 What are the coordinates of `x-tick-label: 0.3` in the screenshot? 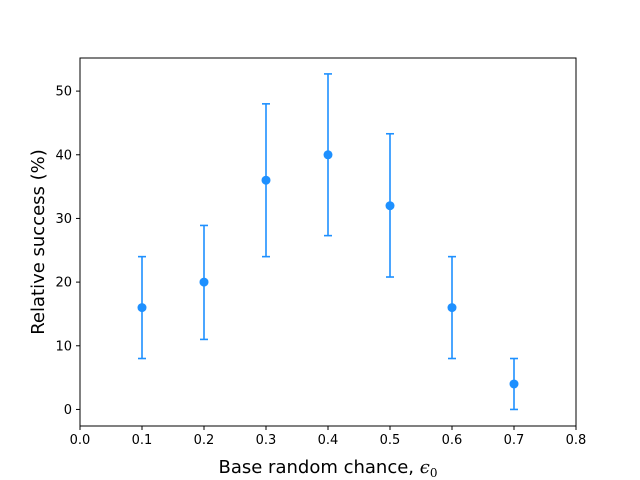 It's located at (266, 440).